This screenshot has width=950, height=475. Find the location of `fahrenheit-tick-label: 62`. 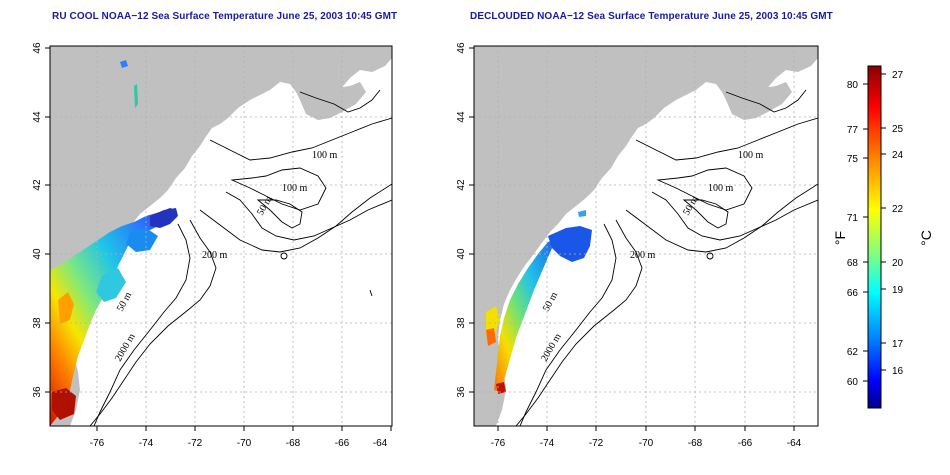

fahrenheit-tick-label: 62 is located at coordinates (853, 352).